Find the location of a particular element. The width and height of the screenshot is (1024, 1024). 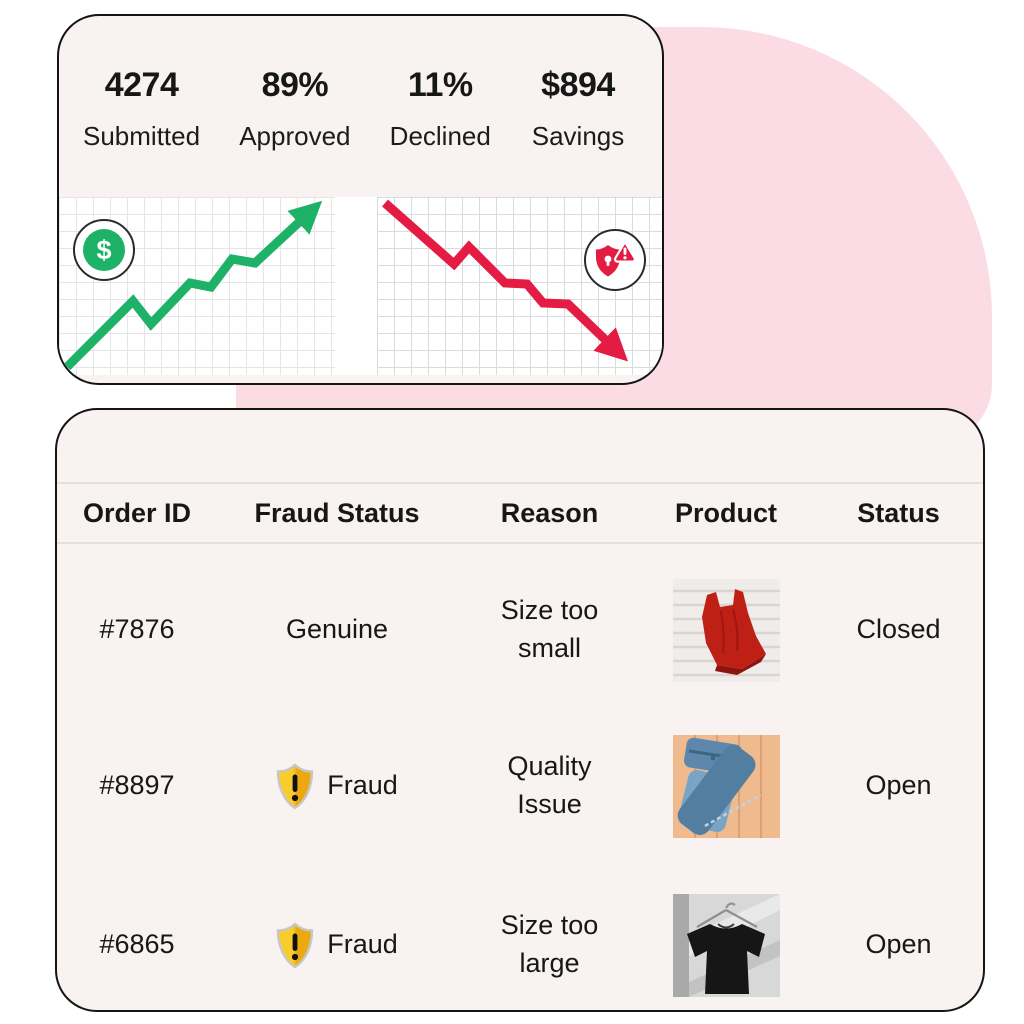

stat-declined-value: 11% is located at coordinates (440, 85).